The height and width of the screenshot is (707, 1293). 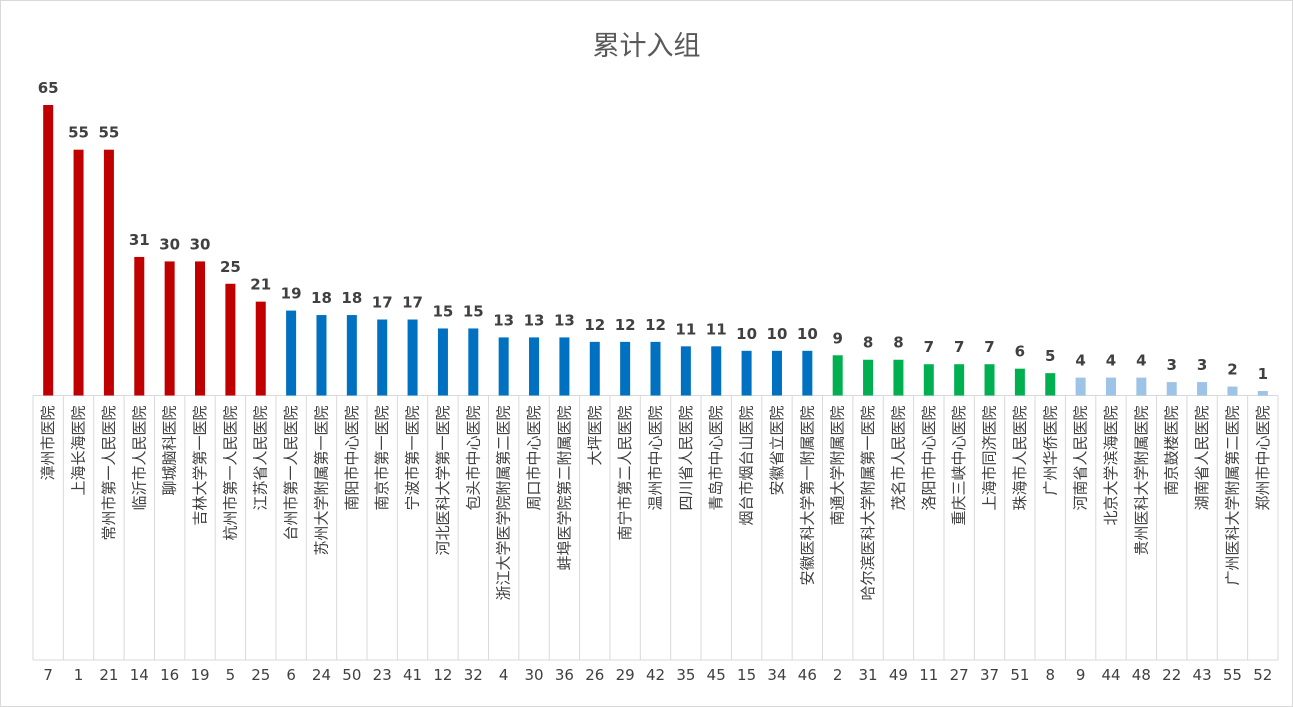 What do you see at coordinates (48, 675) in the screenshot?
I see `site-id-label: 7` at bounding box center [48, 675].